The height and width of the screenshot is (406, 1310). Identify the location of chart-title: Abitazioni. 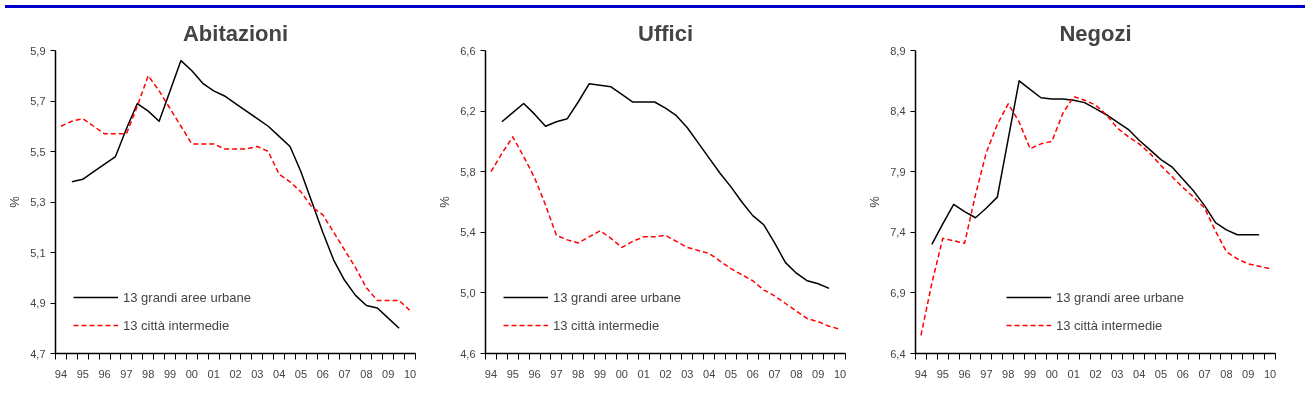
(235, 33).